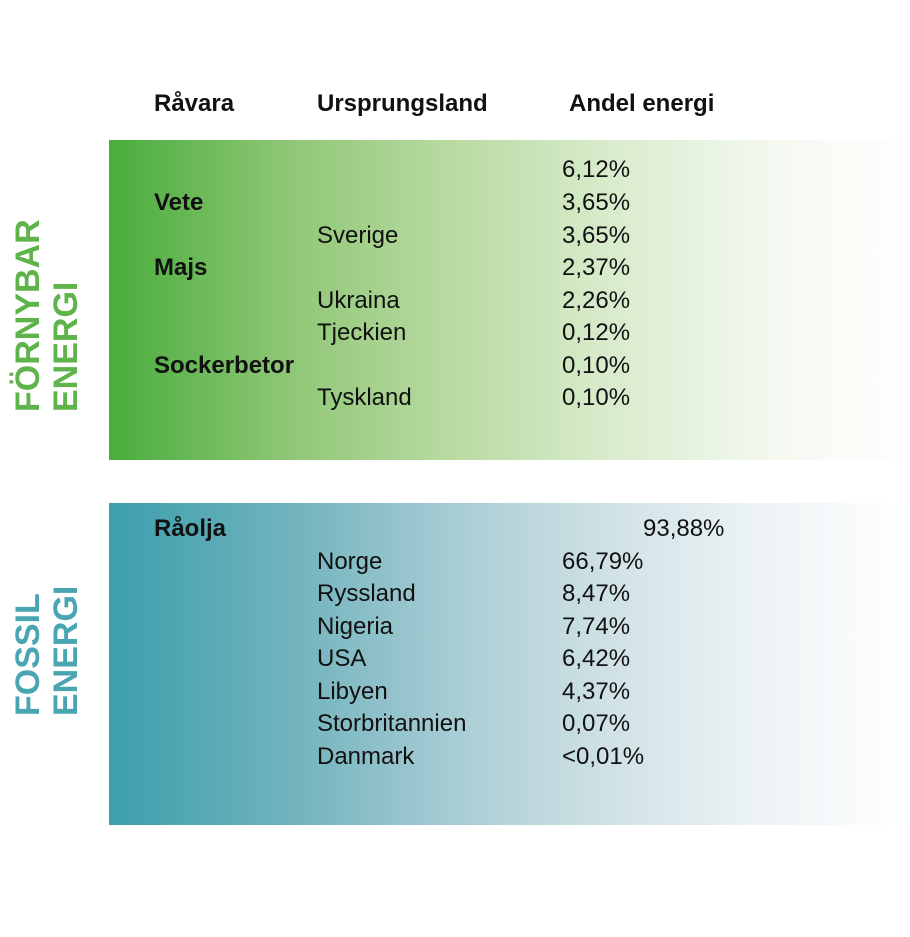 The height and width of the screenshot is (937, 910). Describe the element at coordinates (362, 332) in the screenshot. I see `table-row-country: Tjeckien` at that location.